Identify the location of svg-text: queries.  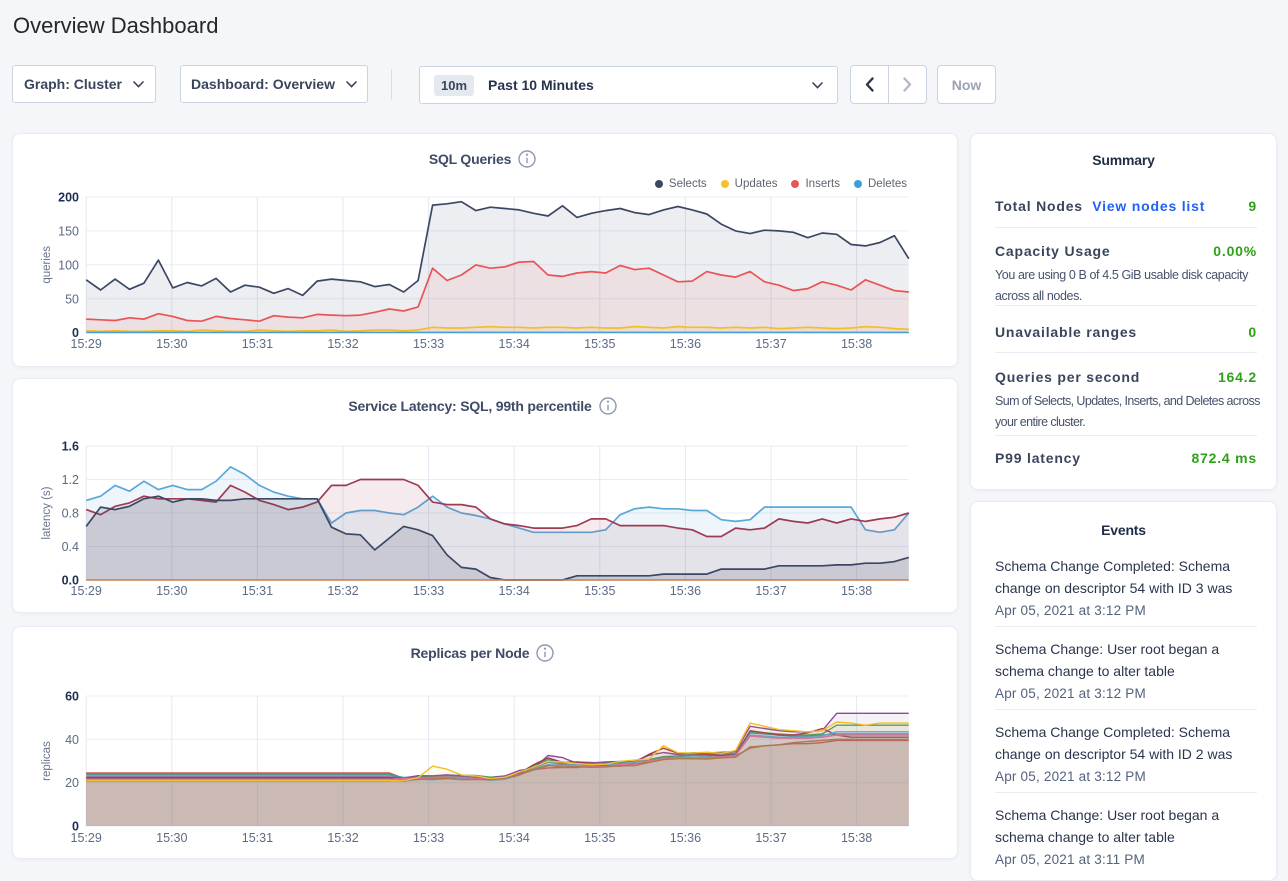
(47, 265).